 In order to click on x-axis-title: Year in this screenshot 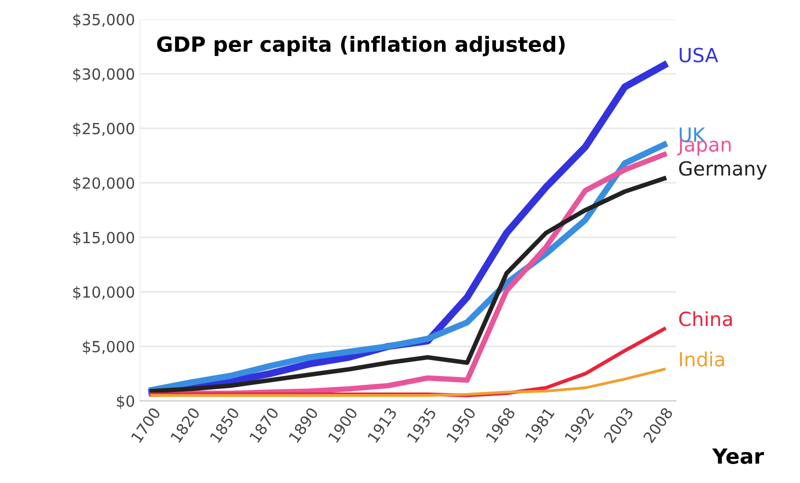, I will do `click(738, 456)`.